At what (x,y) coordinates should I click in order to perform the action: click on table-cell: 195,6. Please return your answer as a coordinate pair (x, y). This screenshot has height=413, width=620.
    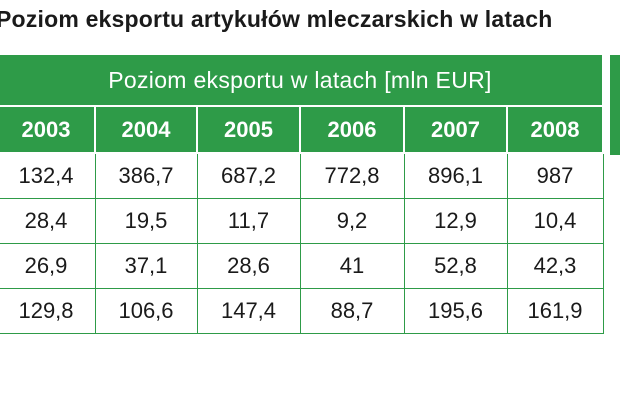
    Looking at the image, I should click on (455, 311).